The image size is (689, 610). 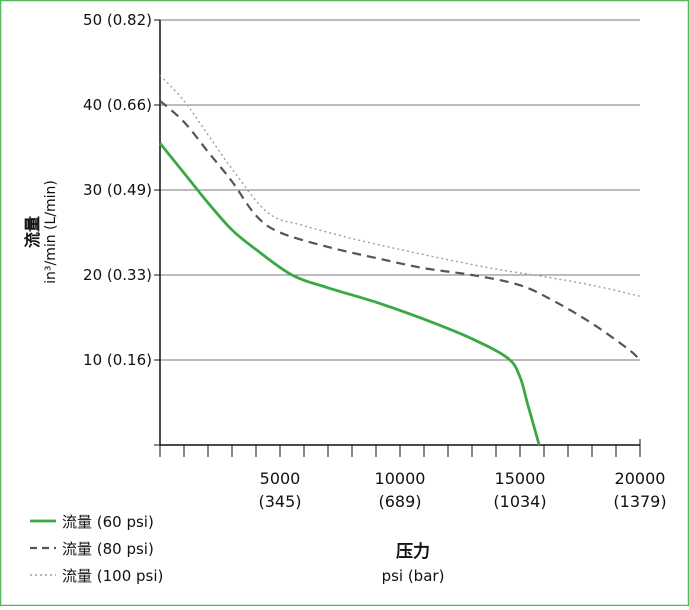 I want to click on legend: 流量 (60 psi) 流量 (80 psi) 流量 (100 psi), so click(x=96, y=549).